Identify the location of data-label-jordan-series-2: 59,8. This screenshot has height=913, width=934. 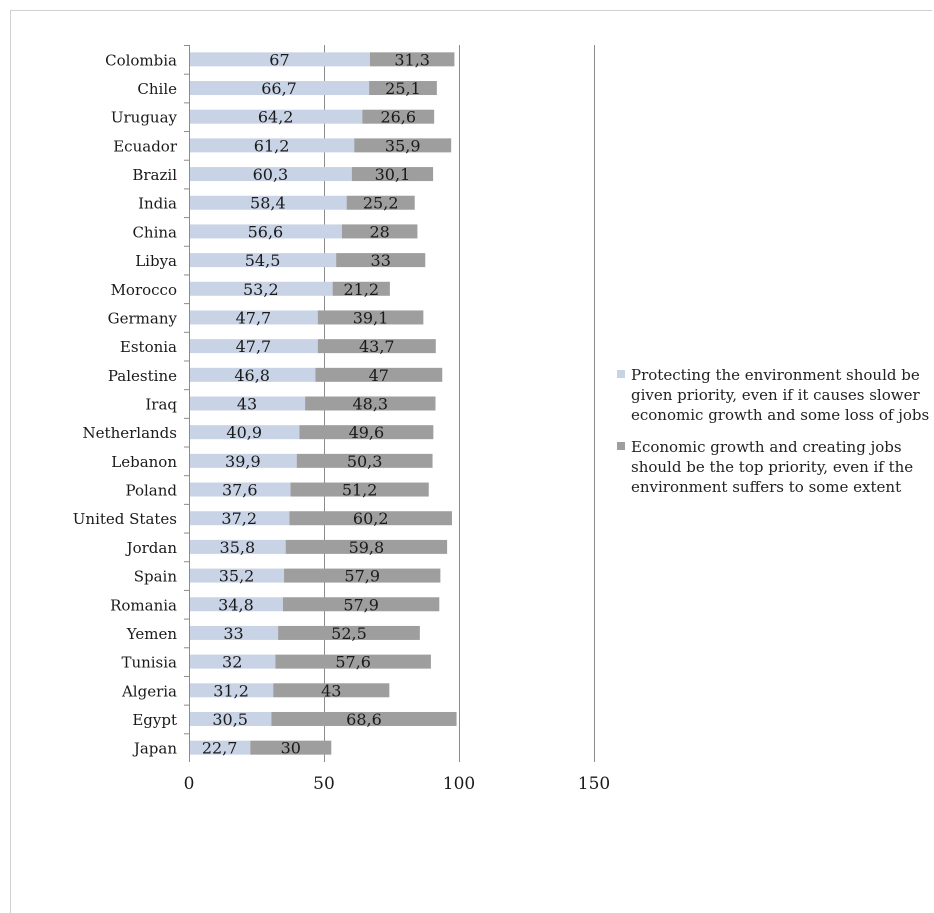
(367, 547).